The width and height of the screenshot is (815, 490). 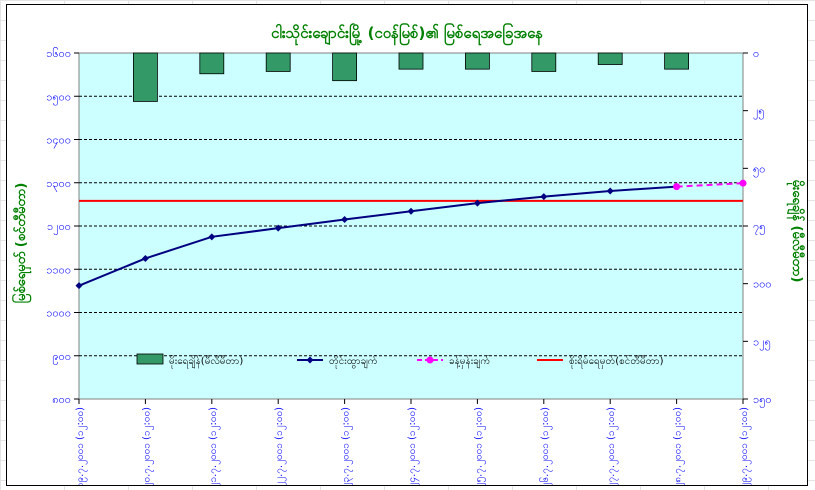 I want to click on x-tick-label: ၂၁.၇.၂၀၀၁ (၁၂:၀၀), so click(x=214, y=446).